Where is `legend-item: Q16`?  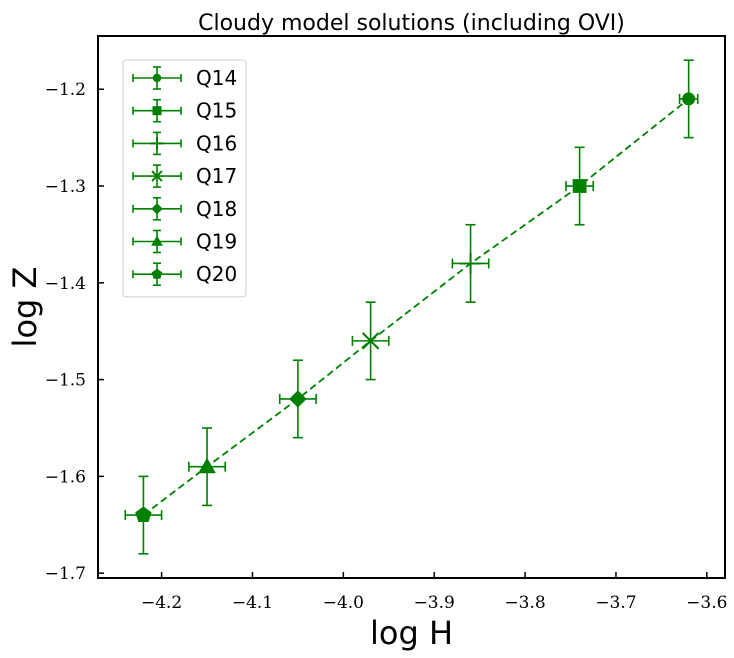 legend-item: Q16 is located at coordinates (184, 143).